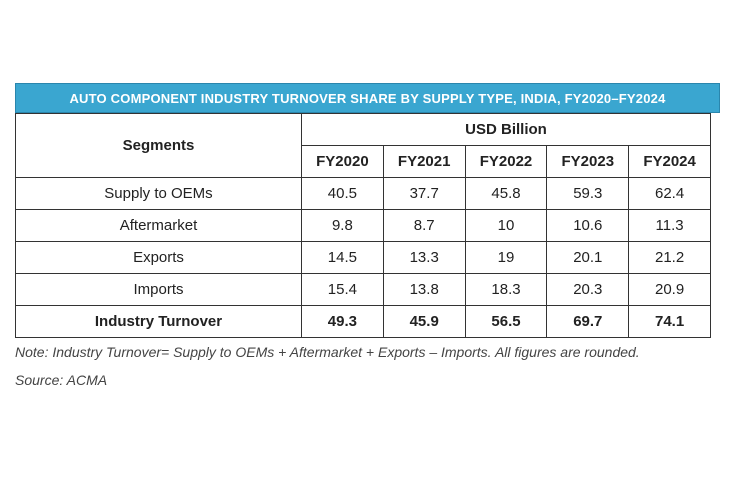  What do you see at coordinates (669, 321) in the screenshot?
I see `table-cell: 74.1` at bounding box center [669, 321].